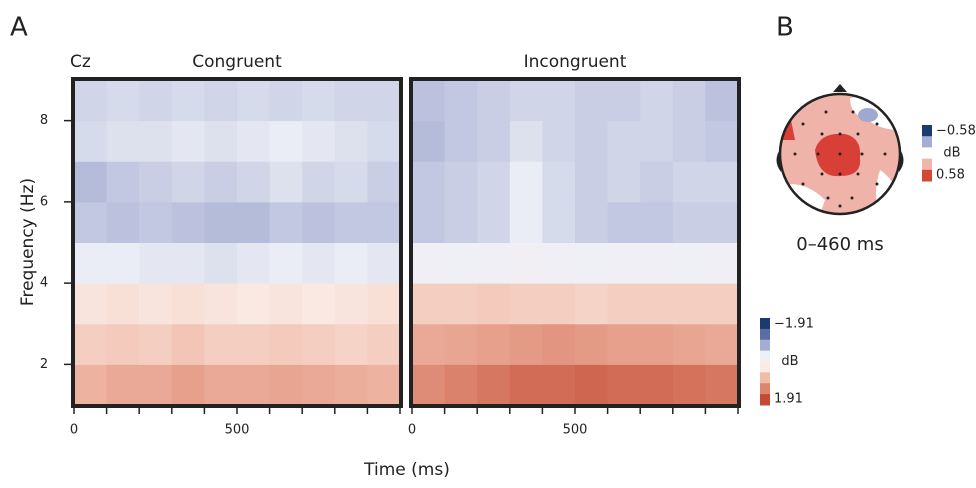  What do you see at coordinates (839, 244) in the screenshot?
I see `topomap-title: 0–460 ms` at bounding box center [839, 244].